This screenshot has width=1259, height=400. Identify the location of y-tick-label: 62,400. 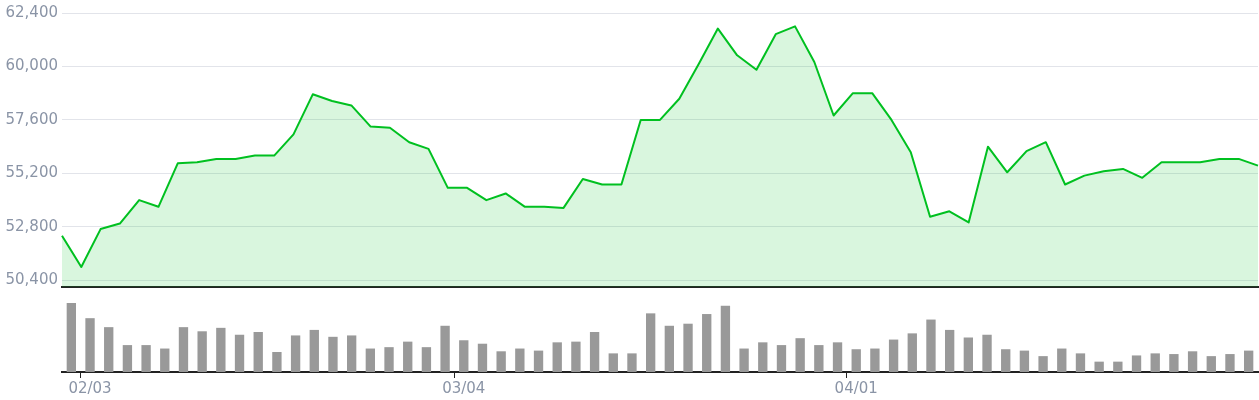
(31, 11).